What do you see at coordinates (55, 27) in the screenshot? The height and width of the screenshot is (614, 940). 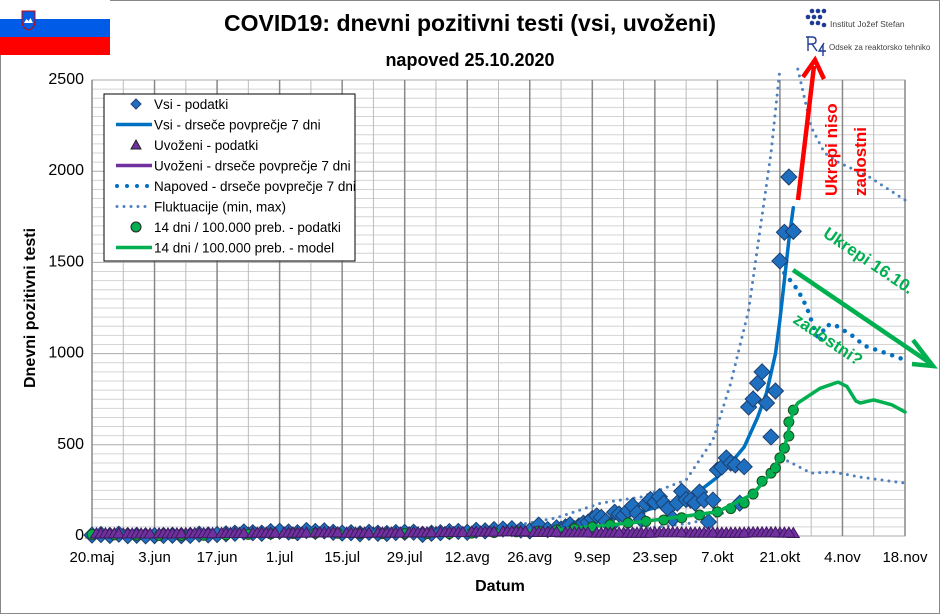 I see `slovenia-flag` at bounding box center [55, 27].